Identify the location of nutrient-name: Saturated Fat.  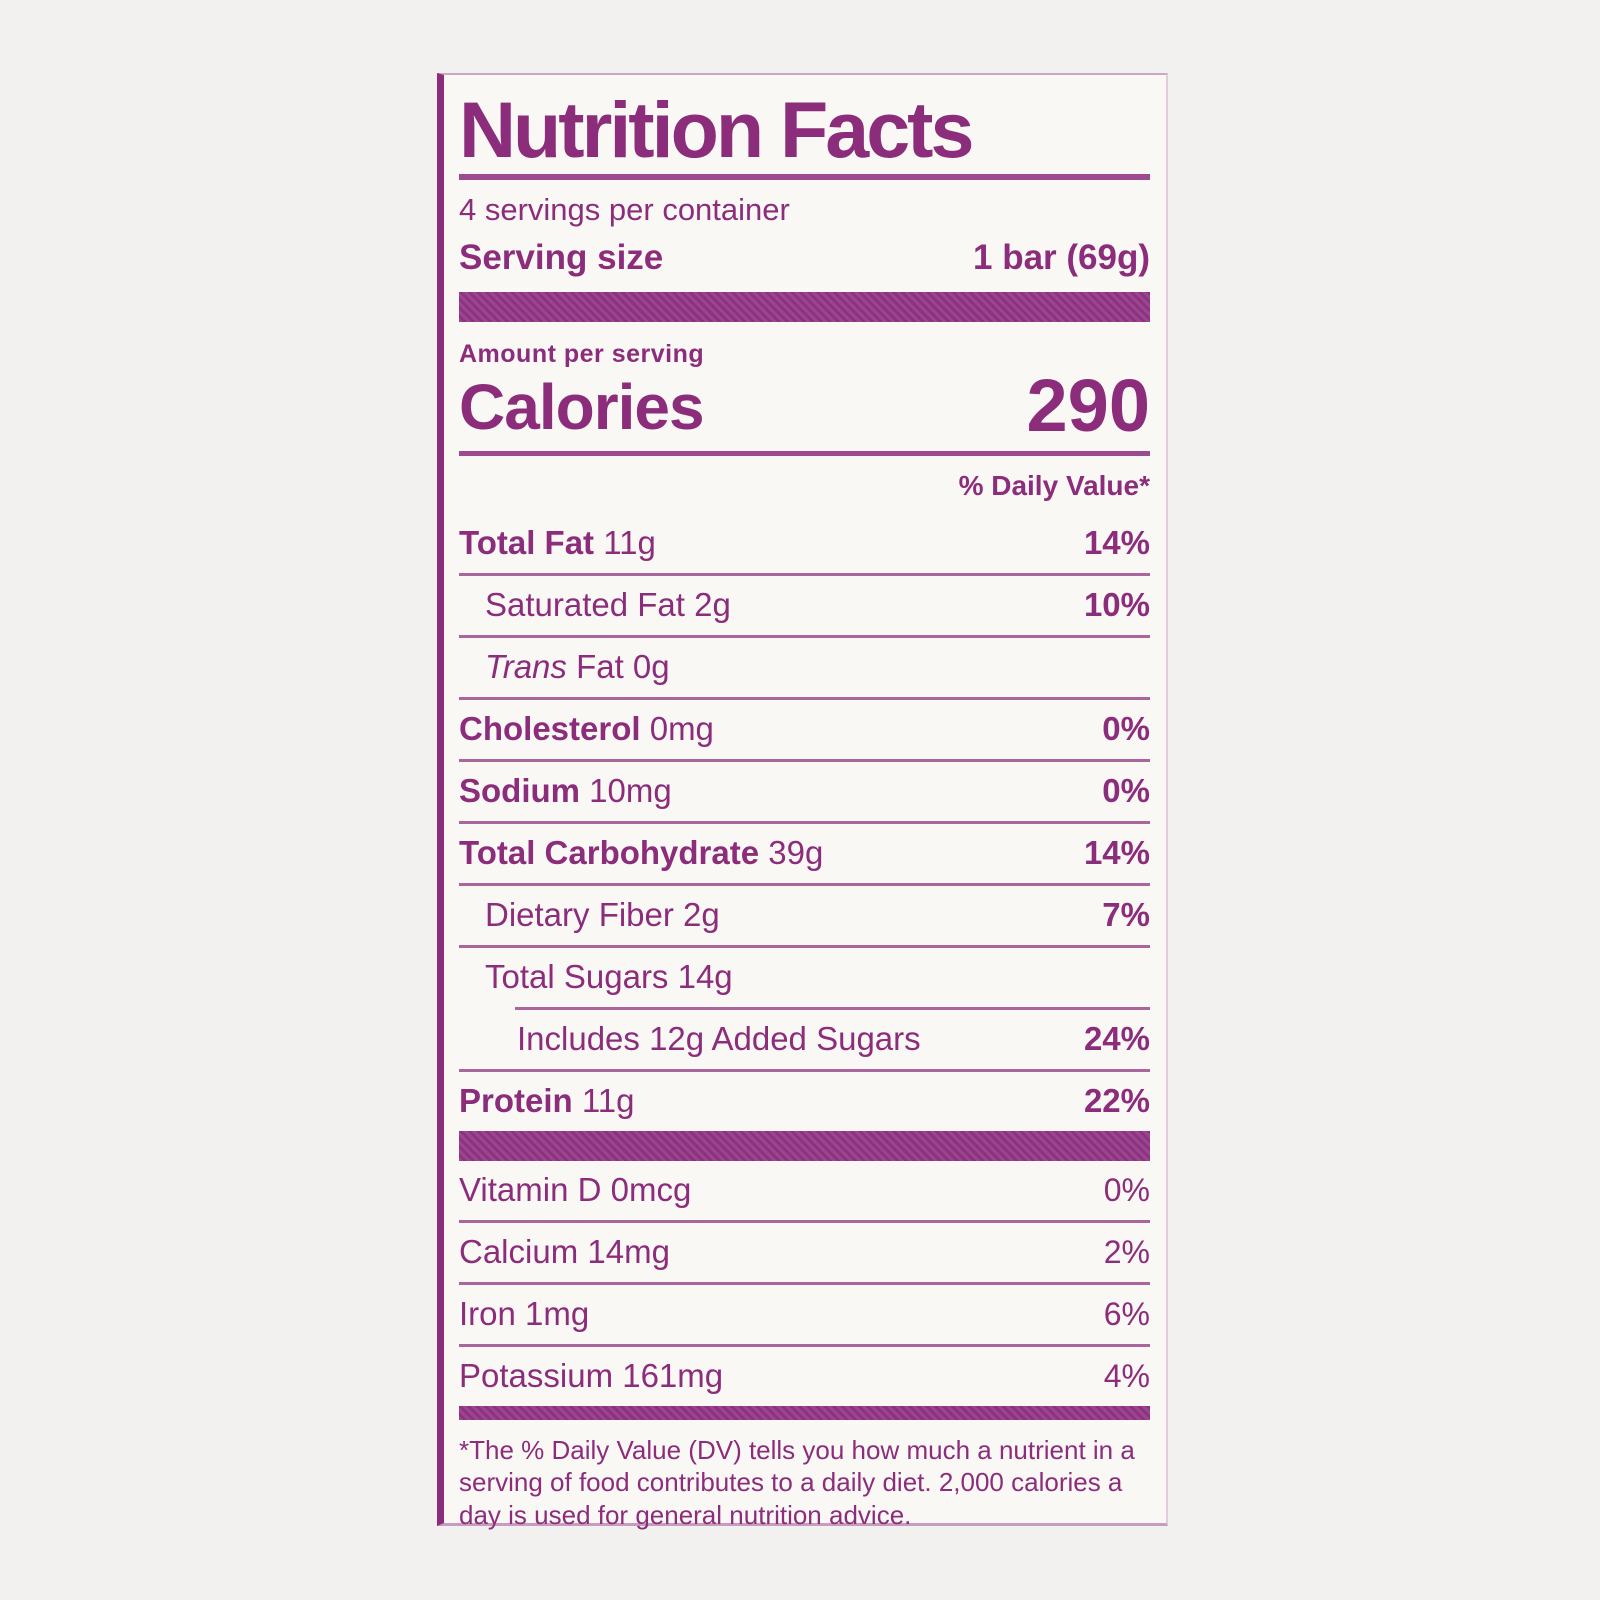
(585, 605).